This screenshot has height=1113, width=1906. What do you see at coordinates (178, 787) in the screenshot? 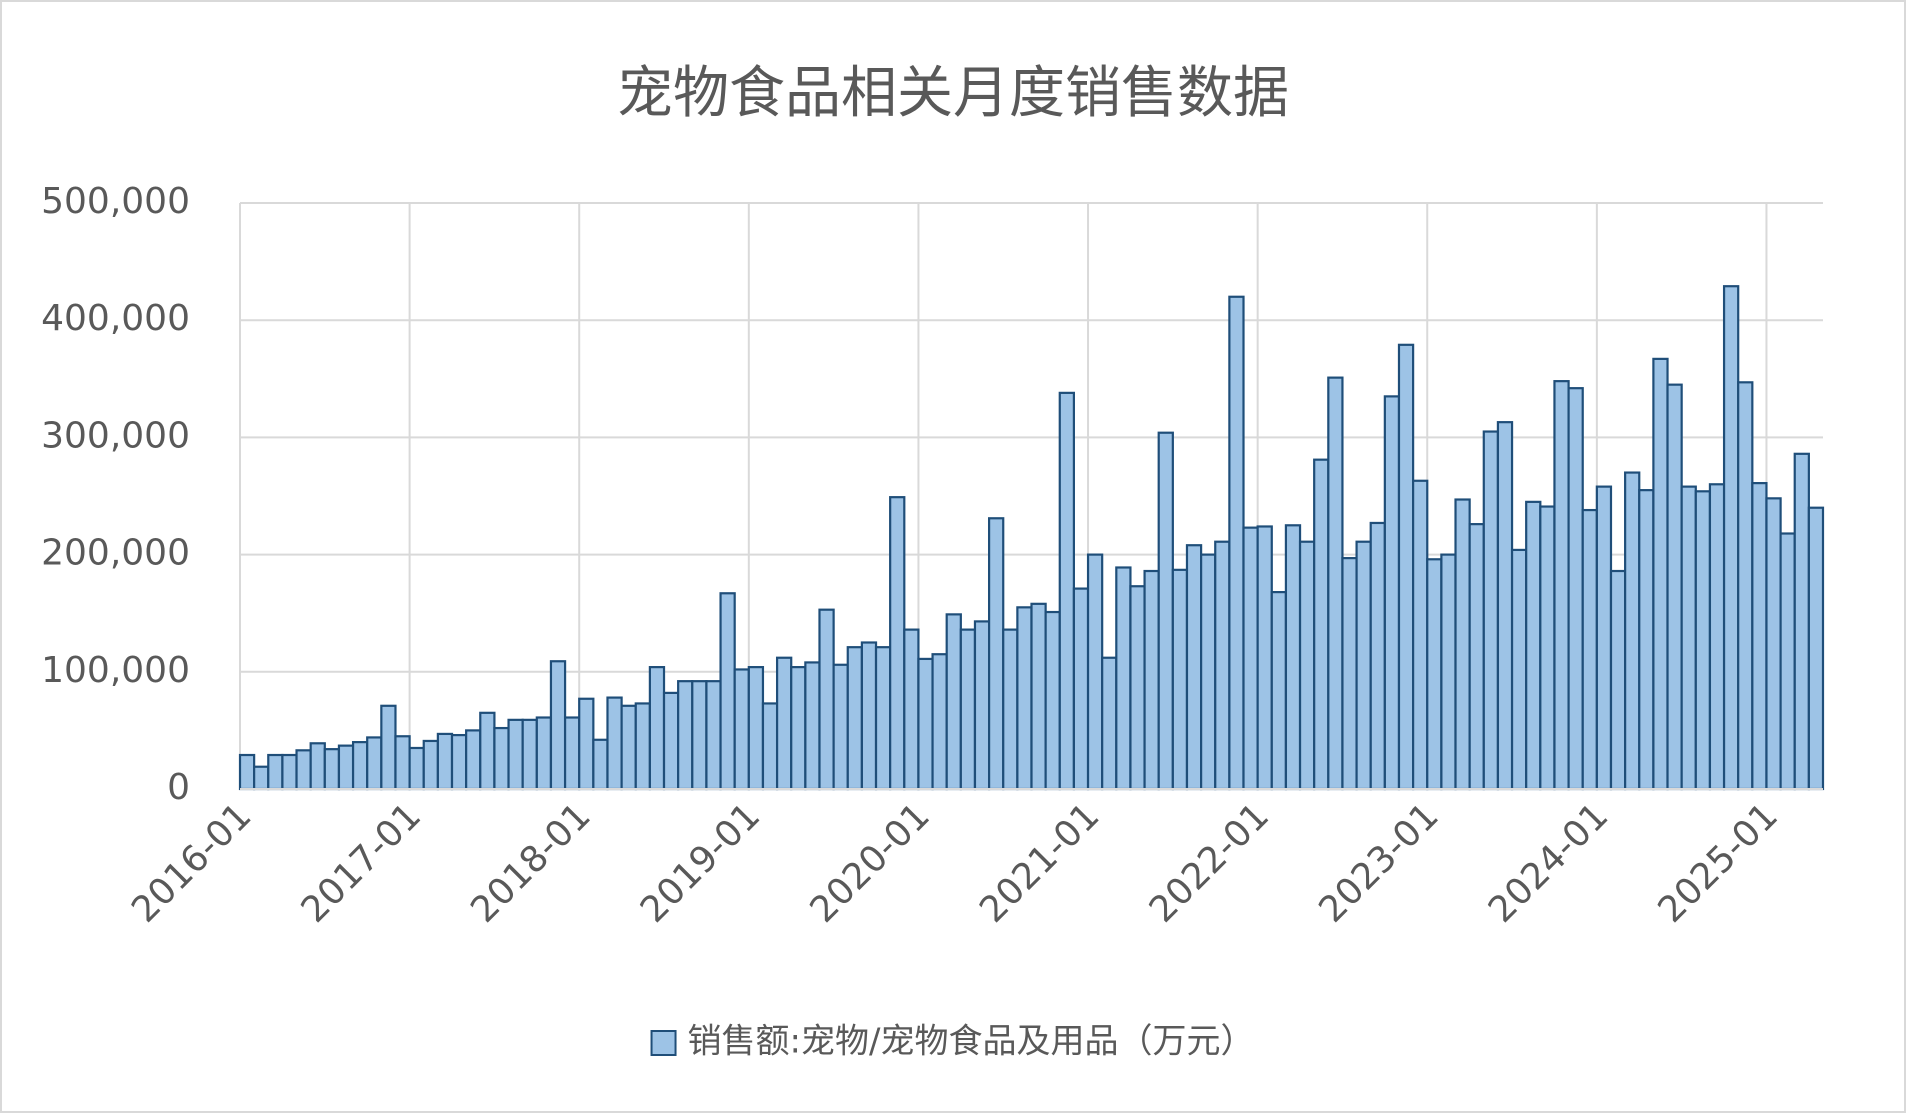
I see `y-tick-label: 0` at bounding box center [178, 787].